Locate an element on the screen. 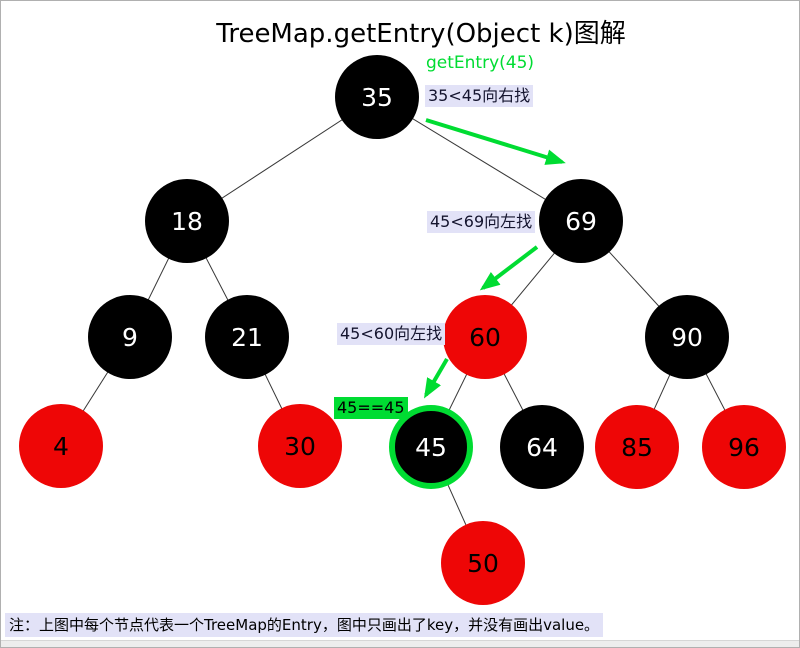 This screenshot has height=648, width=800. tree-node-60: 60 is located at coordinates (485, 337).